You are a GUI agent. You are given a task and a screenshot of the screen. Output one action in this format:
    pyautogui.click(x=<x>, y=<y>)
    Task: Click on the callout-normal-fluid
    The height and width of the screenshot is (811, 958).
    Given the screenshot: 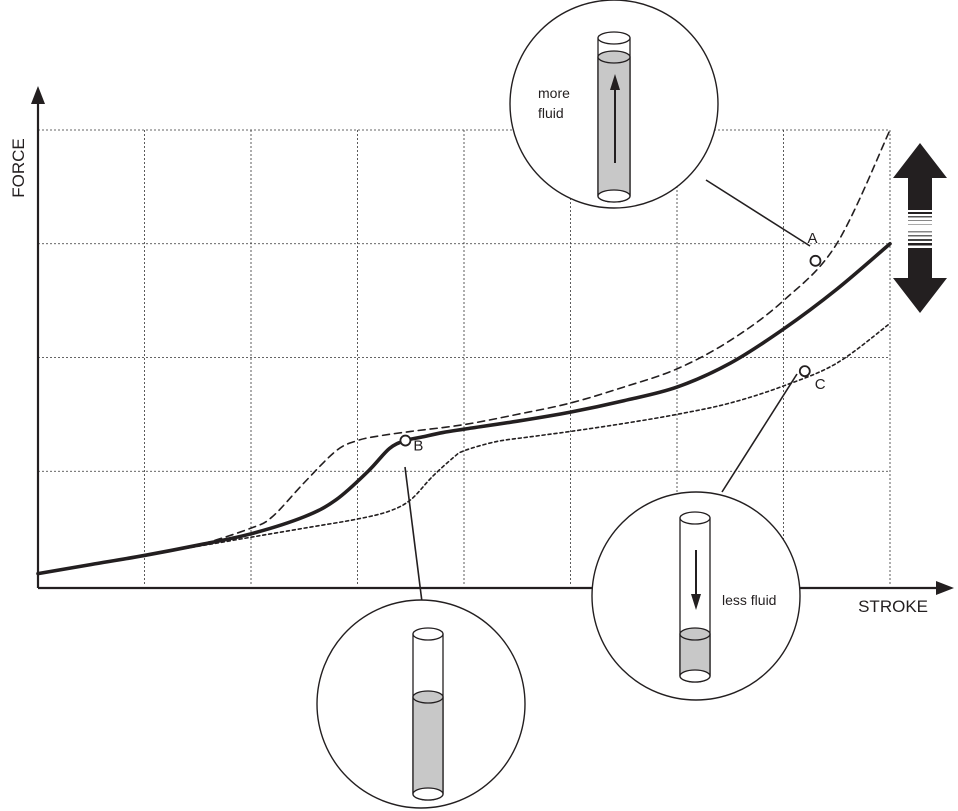 What is the action you would take?
    pyautogui.click(x=421, y=704)
    